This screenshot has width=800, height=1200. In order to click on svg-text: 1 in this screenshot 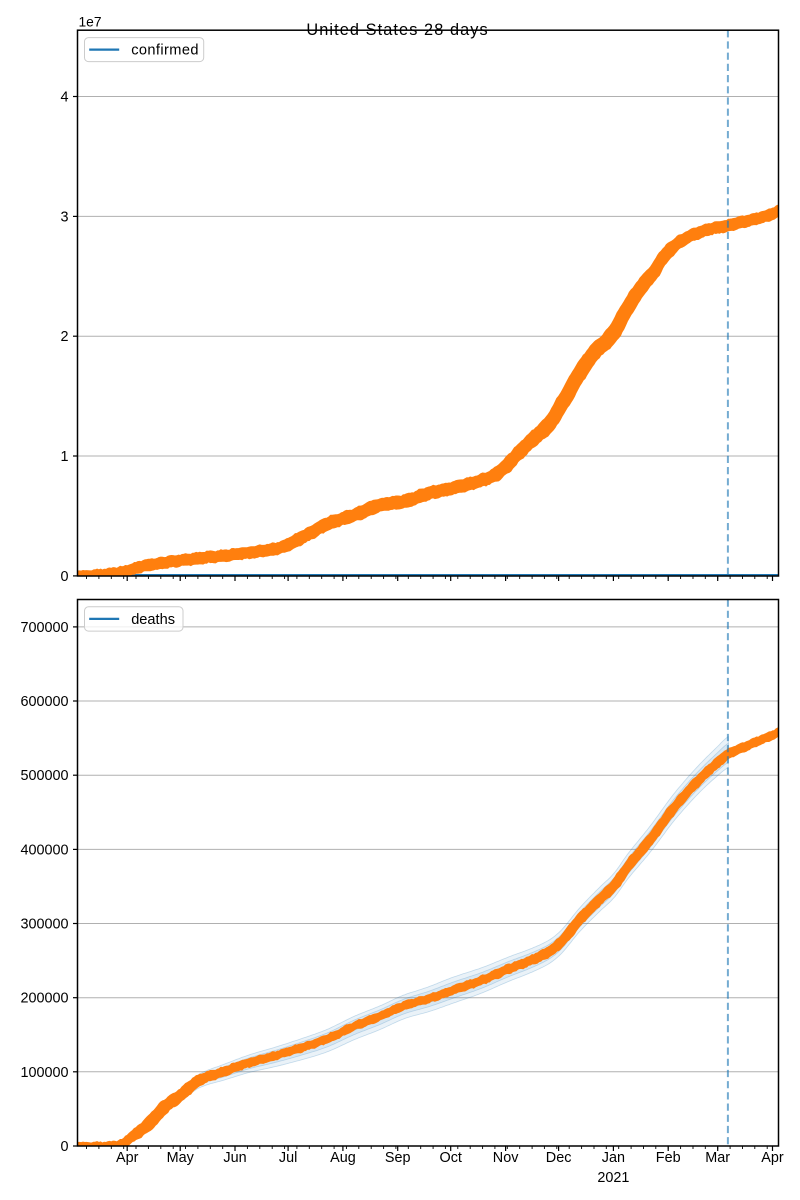, I will do `click(64, 457)`.